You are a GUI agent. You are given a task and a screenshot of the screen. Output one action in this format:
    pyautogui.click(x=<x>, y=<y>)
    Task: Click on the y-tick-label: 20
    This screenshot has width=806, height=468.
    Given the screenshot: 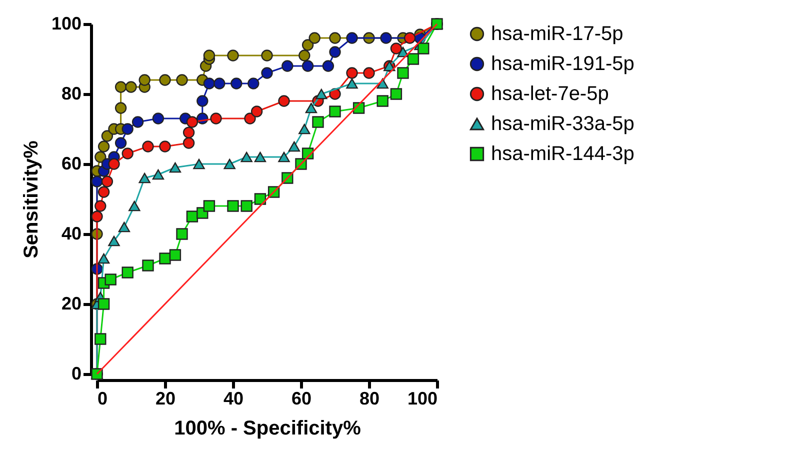 What is the action you would take?
    pyautogui.click(x=71, y=304)
    